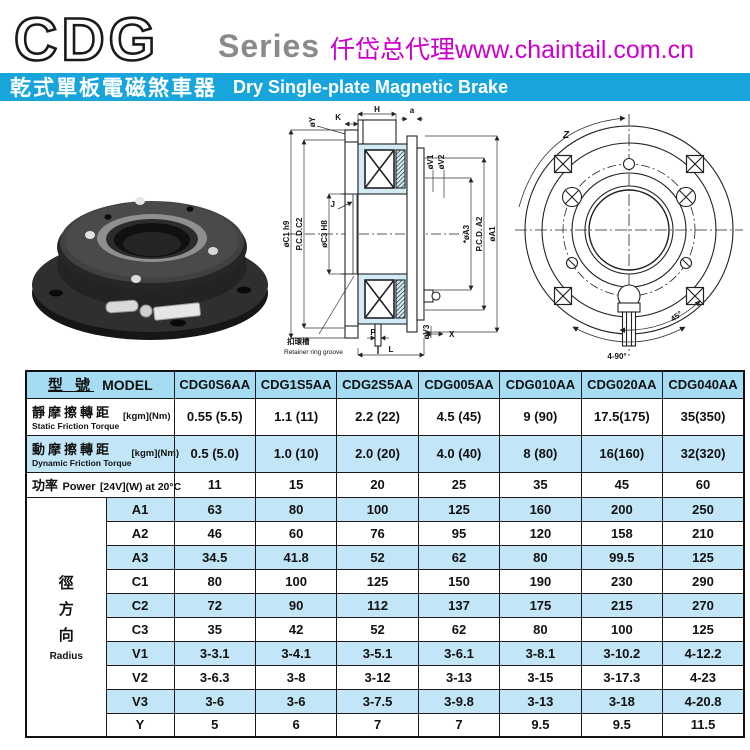  I want to click on value-cell: 3-13, so click(459, 677).